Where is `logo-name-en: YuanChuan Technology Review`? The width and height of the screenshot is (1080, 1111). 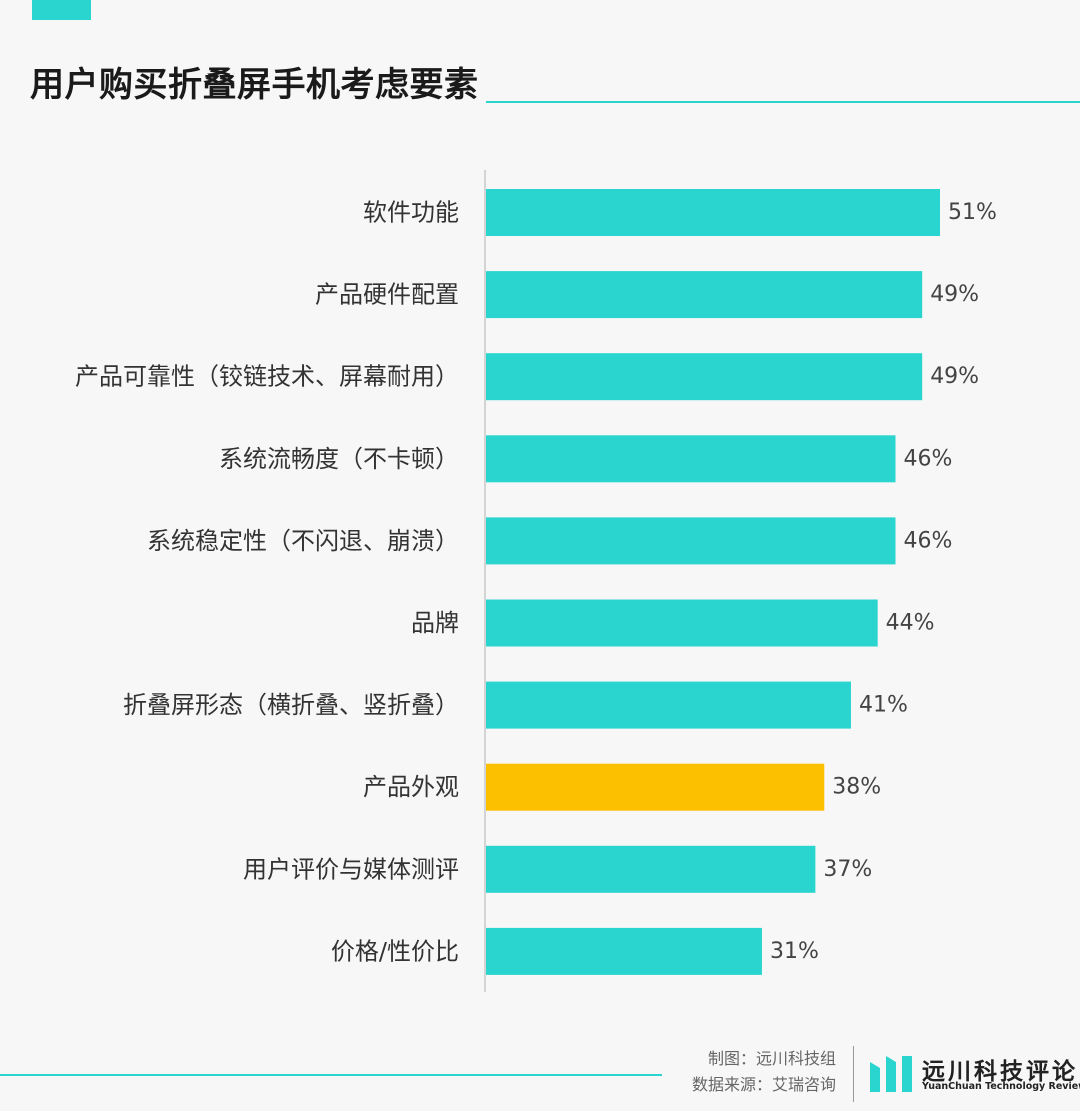 logo-name-en: YuanChuan Technology Review is located at coordinates (1001, 1086).